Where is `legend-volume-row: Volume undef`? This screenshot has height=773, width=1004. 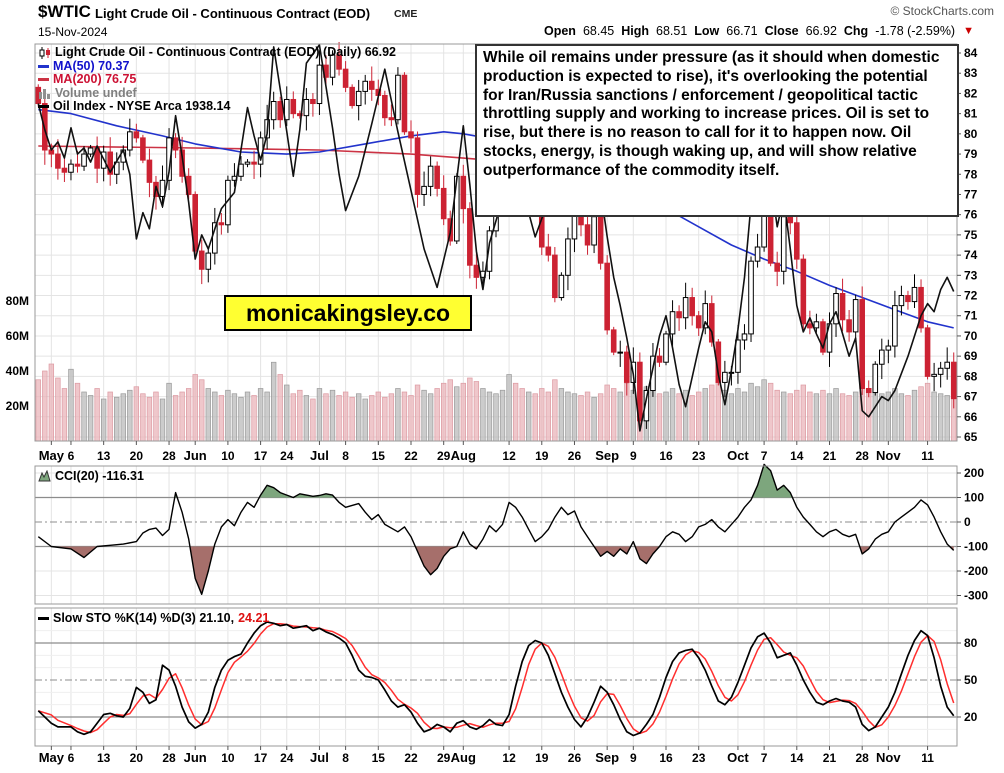 legend-volume-row: Volume undef is located at coordinates (217, 93).